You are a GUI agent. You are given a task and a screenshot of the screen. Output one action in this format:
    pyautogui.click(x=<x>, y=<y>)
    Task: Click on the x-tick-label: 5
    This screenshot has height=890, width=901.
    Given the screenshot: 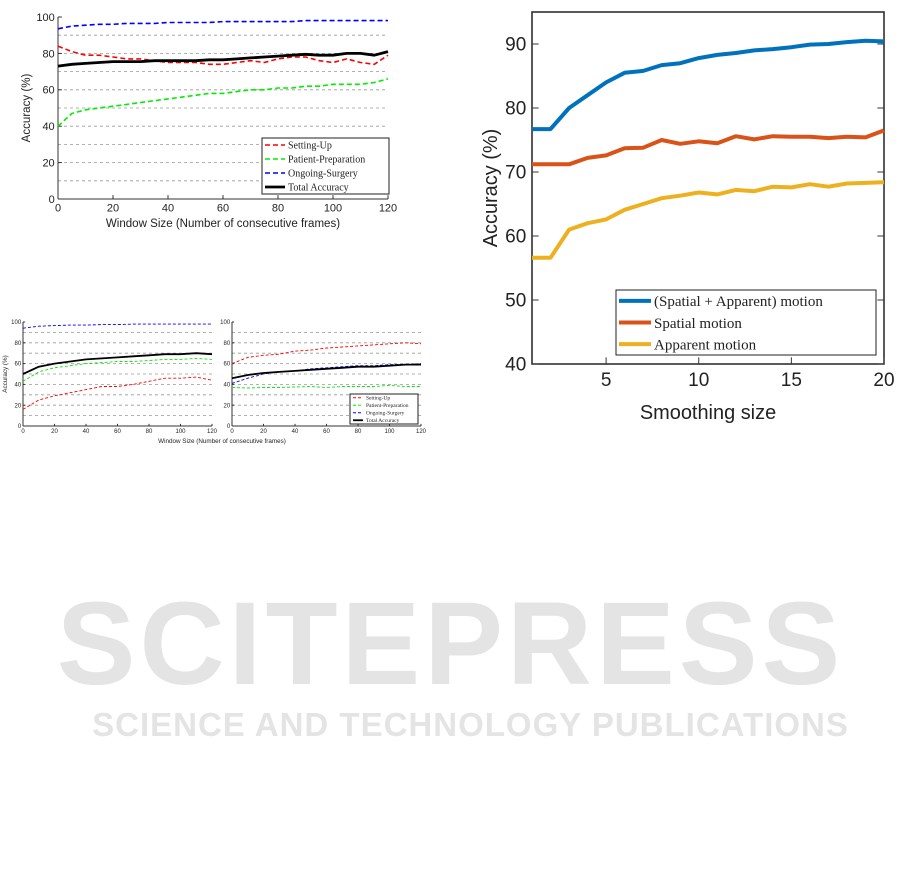 What is the action you would take?
    pyautogui.click(x=606, y=380)
    